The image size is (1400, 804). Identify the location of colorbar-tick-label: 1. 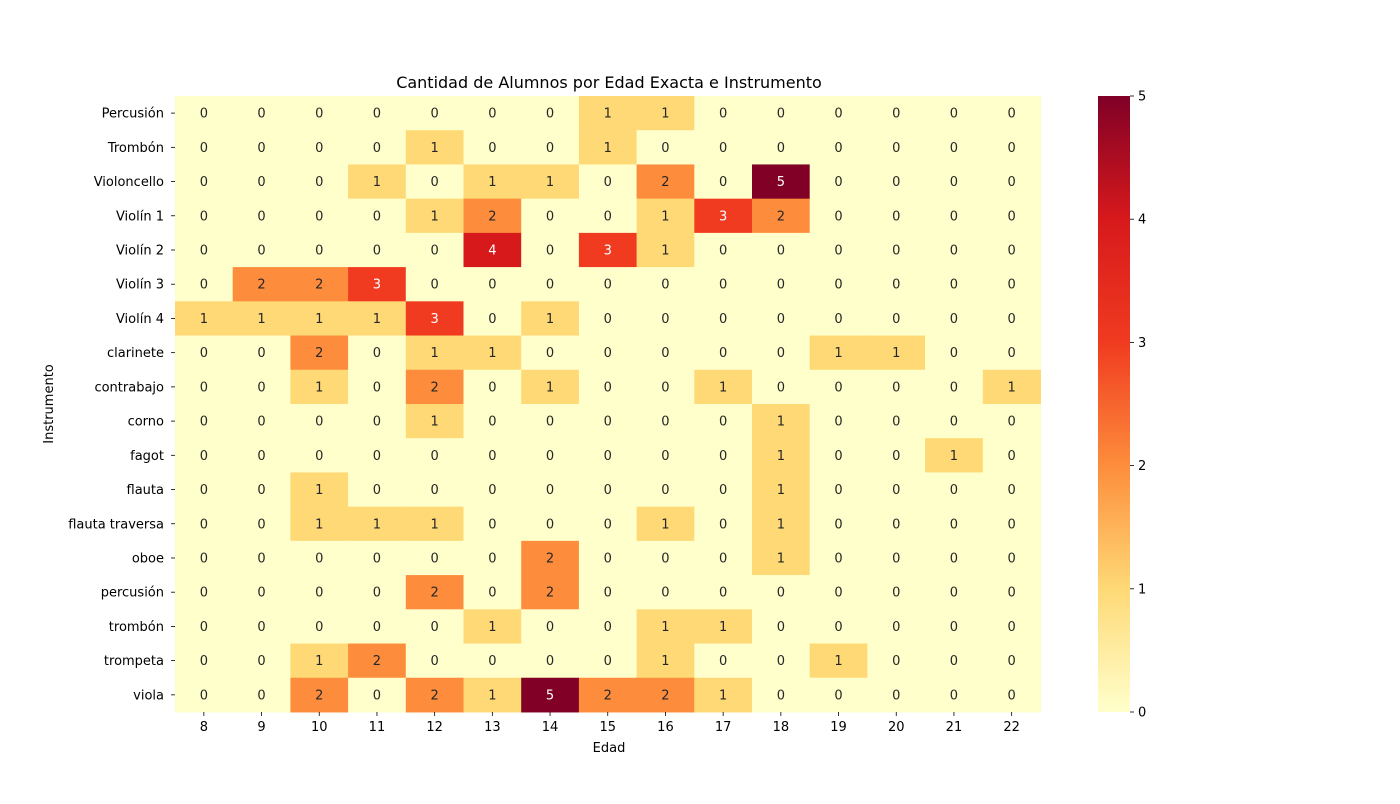
(1142, 589).